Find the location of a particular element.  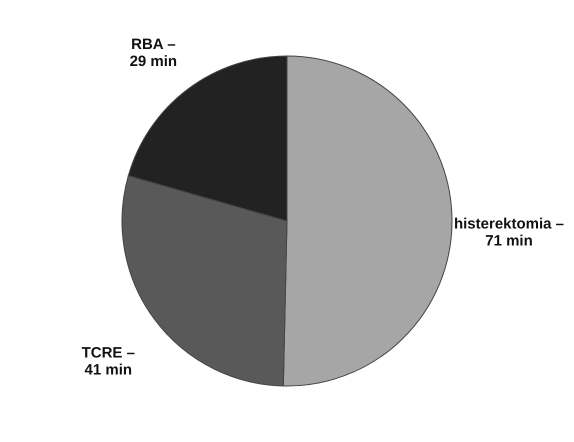

data-label: 41 min is located at coordinates (108, 370).